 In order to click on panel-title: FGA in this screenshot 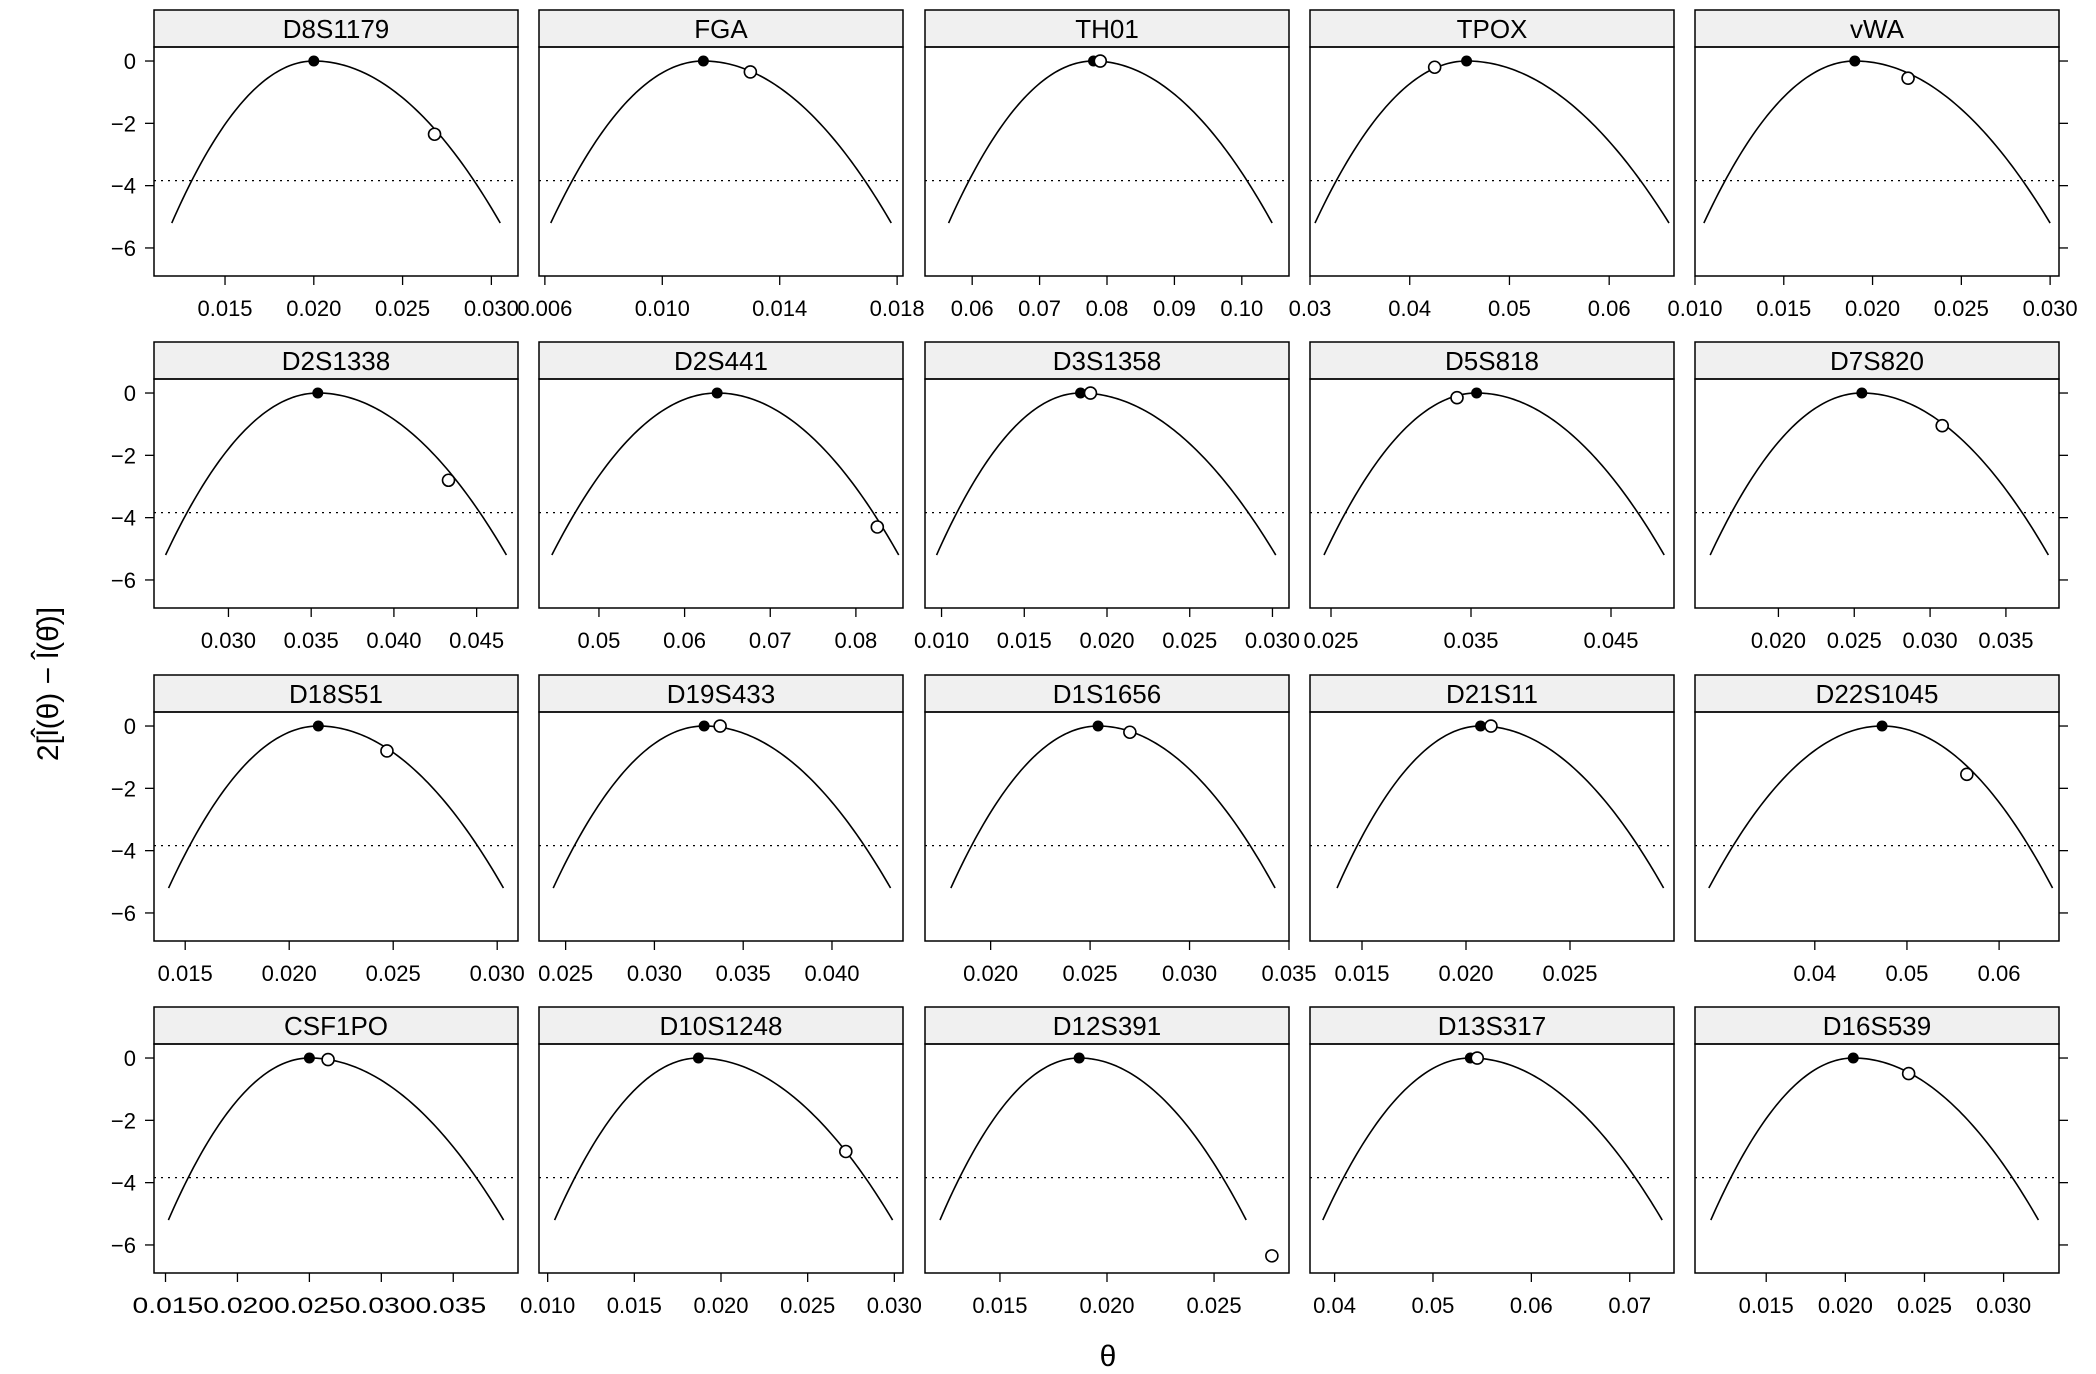, I will do `click(721, 29)`.